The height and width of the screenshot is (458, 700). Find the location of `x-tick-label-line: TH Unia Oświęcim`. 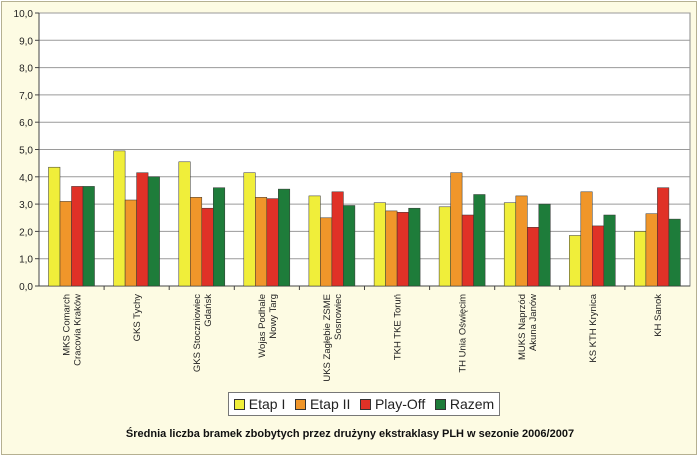

x-tick-label-line: TH Unia Oświęcim is located at coordinates (463, 333).